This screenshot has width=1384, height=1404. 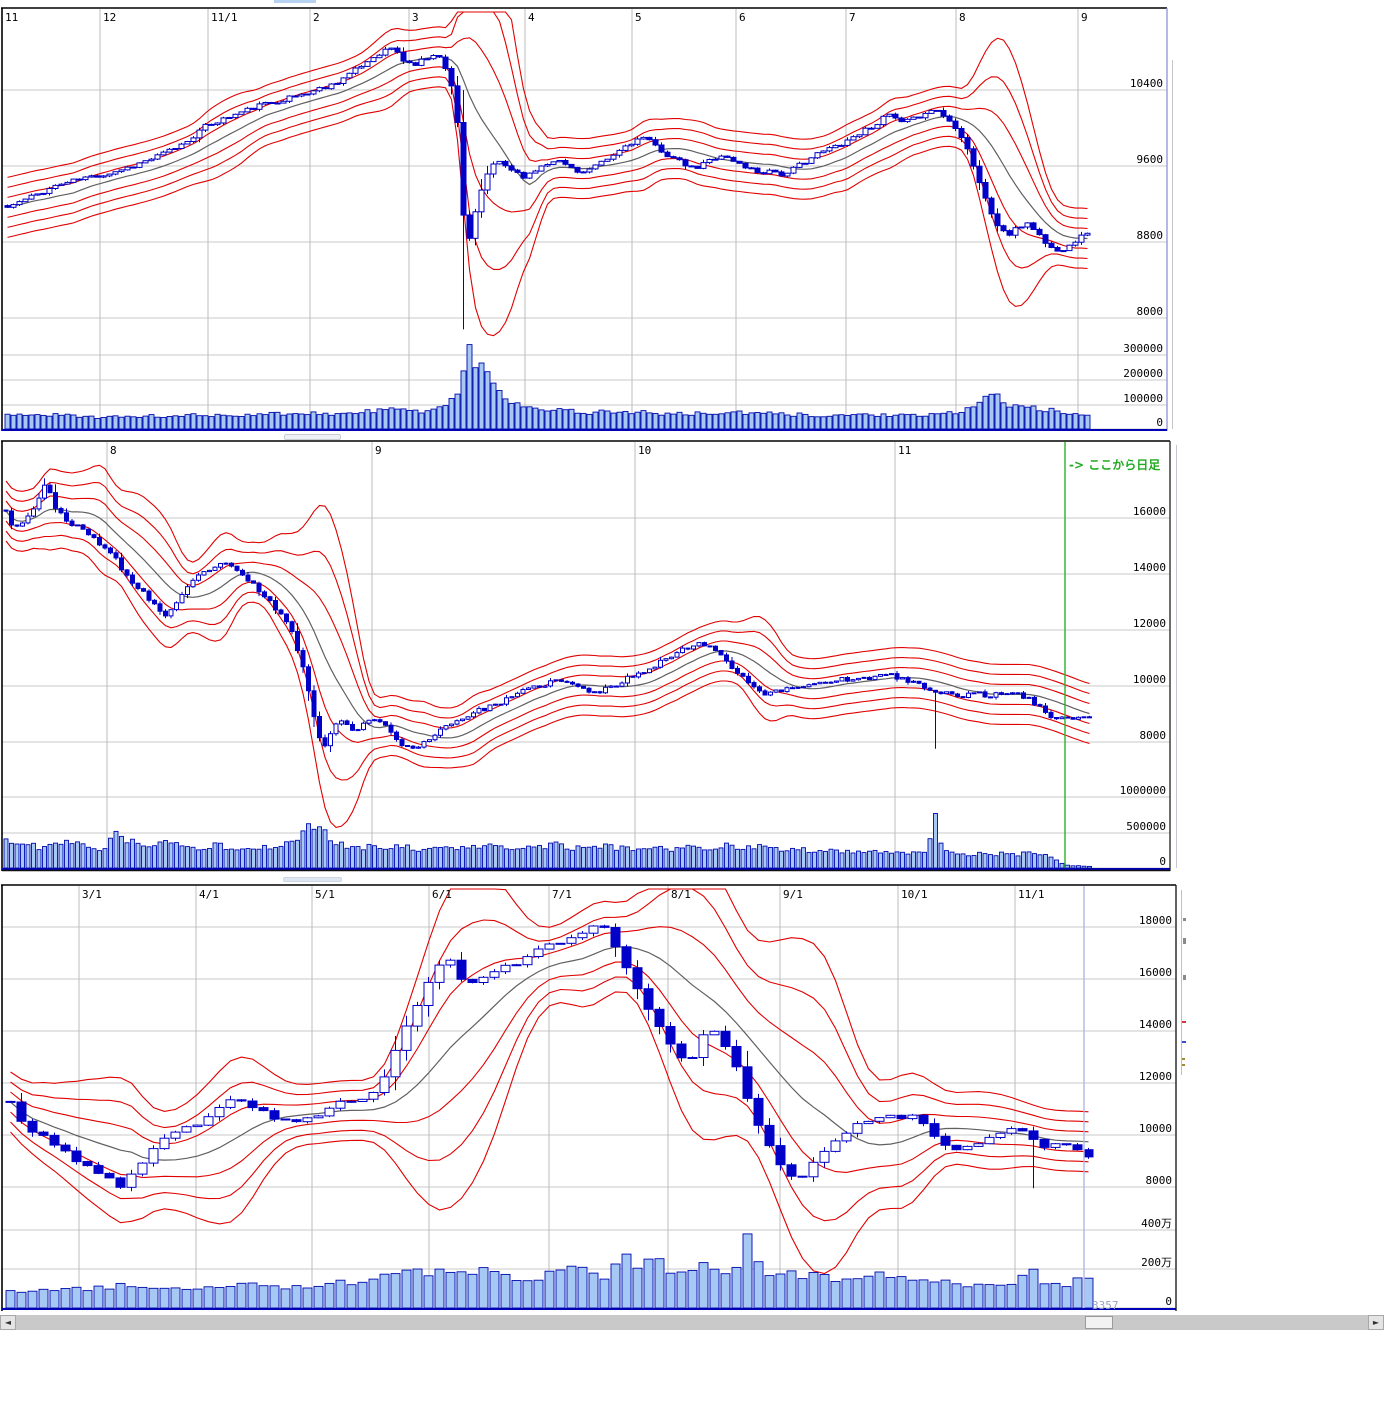 What do you see at coordinates (295, 1) in the screenshot?
I see `window-top-fragment` at bounding box center [295, 1].